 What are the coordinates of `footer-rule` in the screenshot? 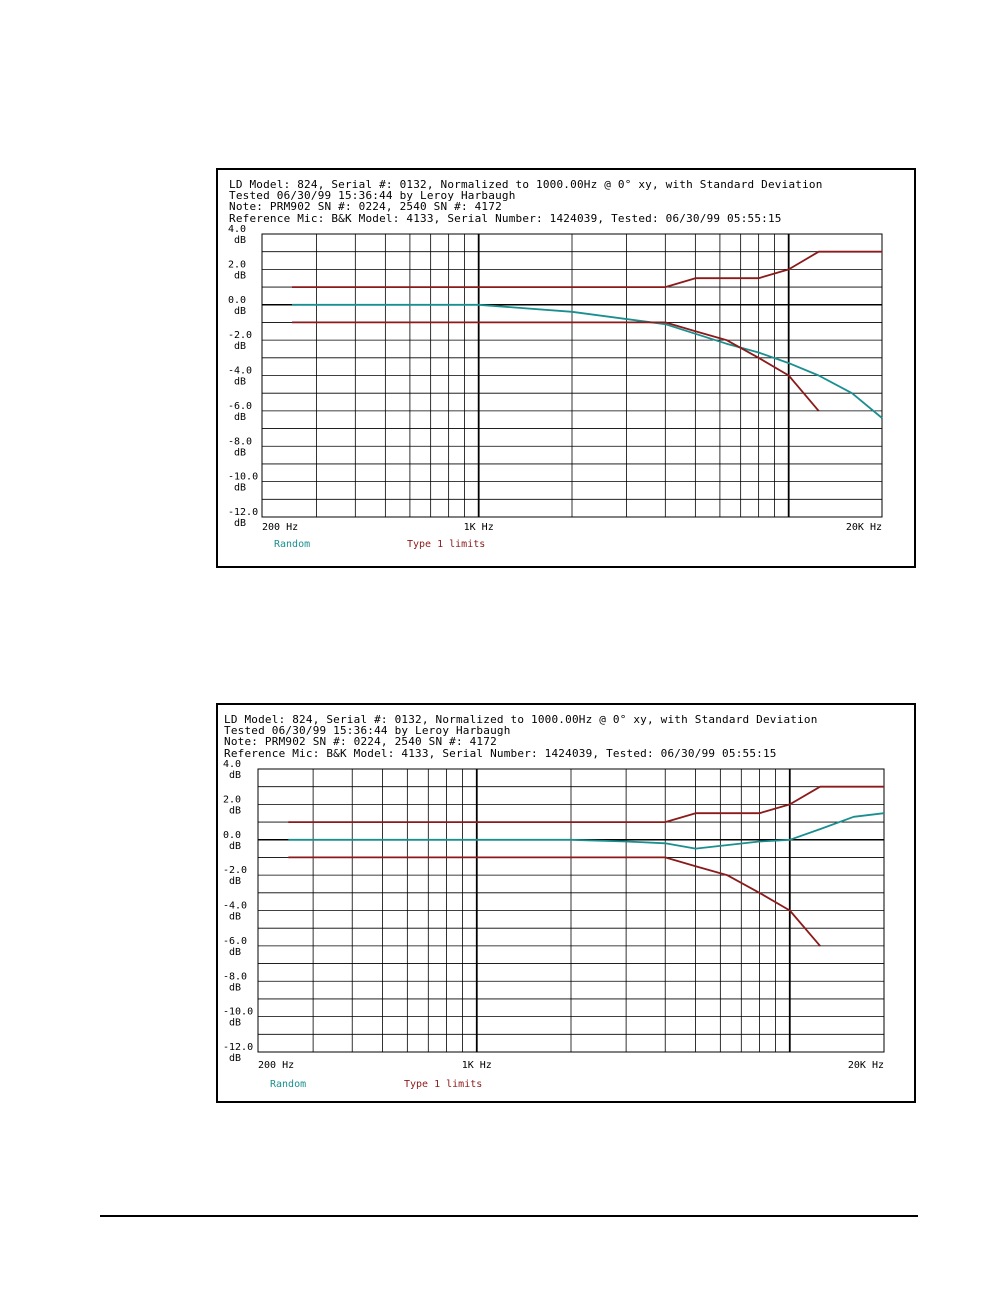 It's located at (509, 1216).